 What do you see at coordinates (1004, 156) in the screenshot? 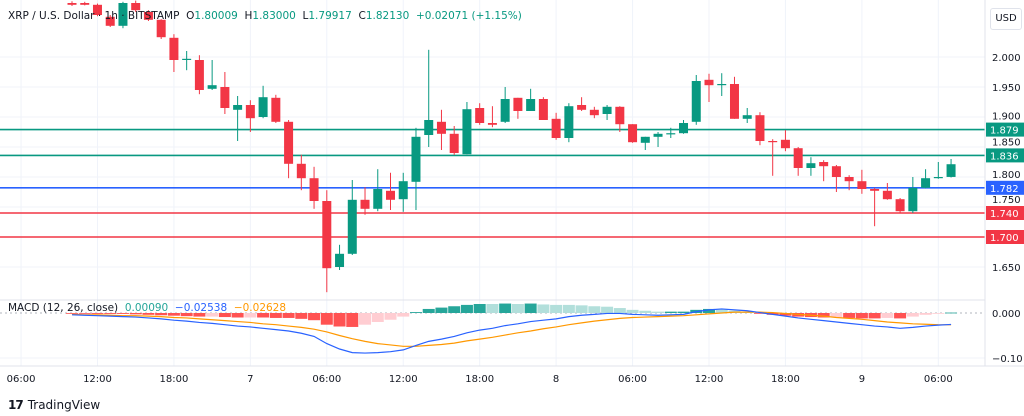
I see `price-line-label: 1.836` at bounding box center [1004, 156].